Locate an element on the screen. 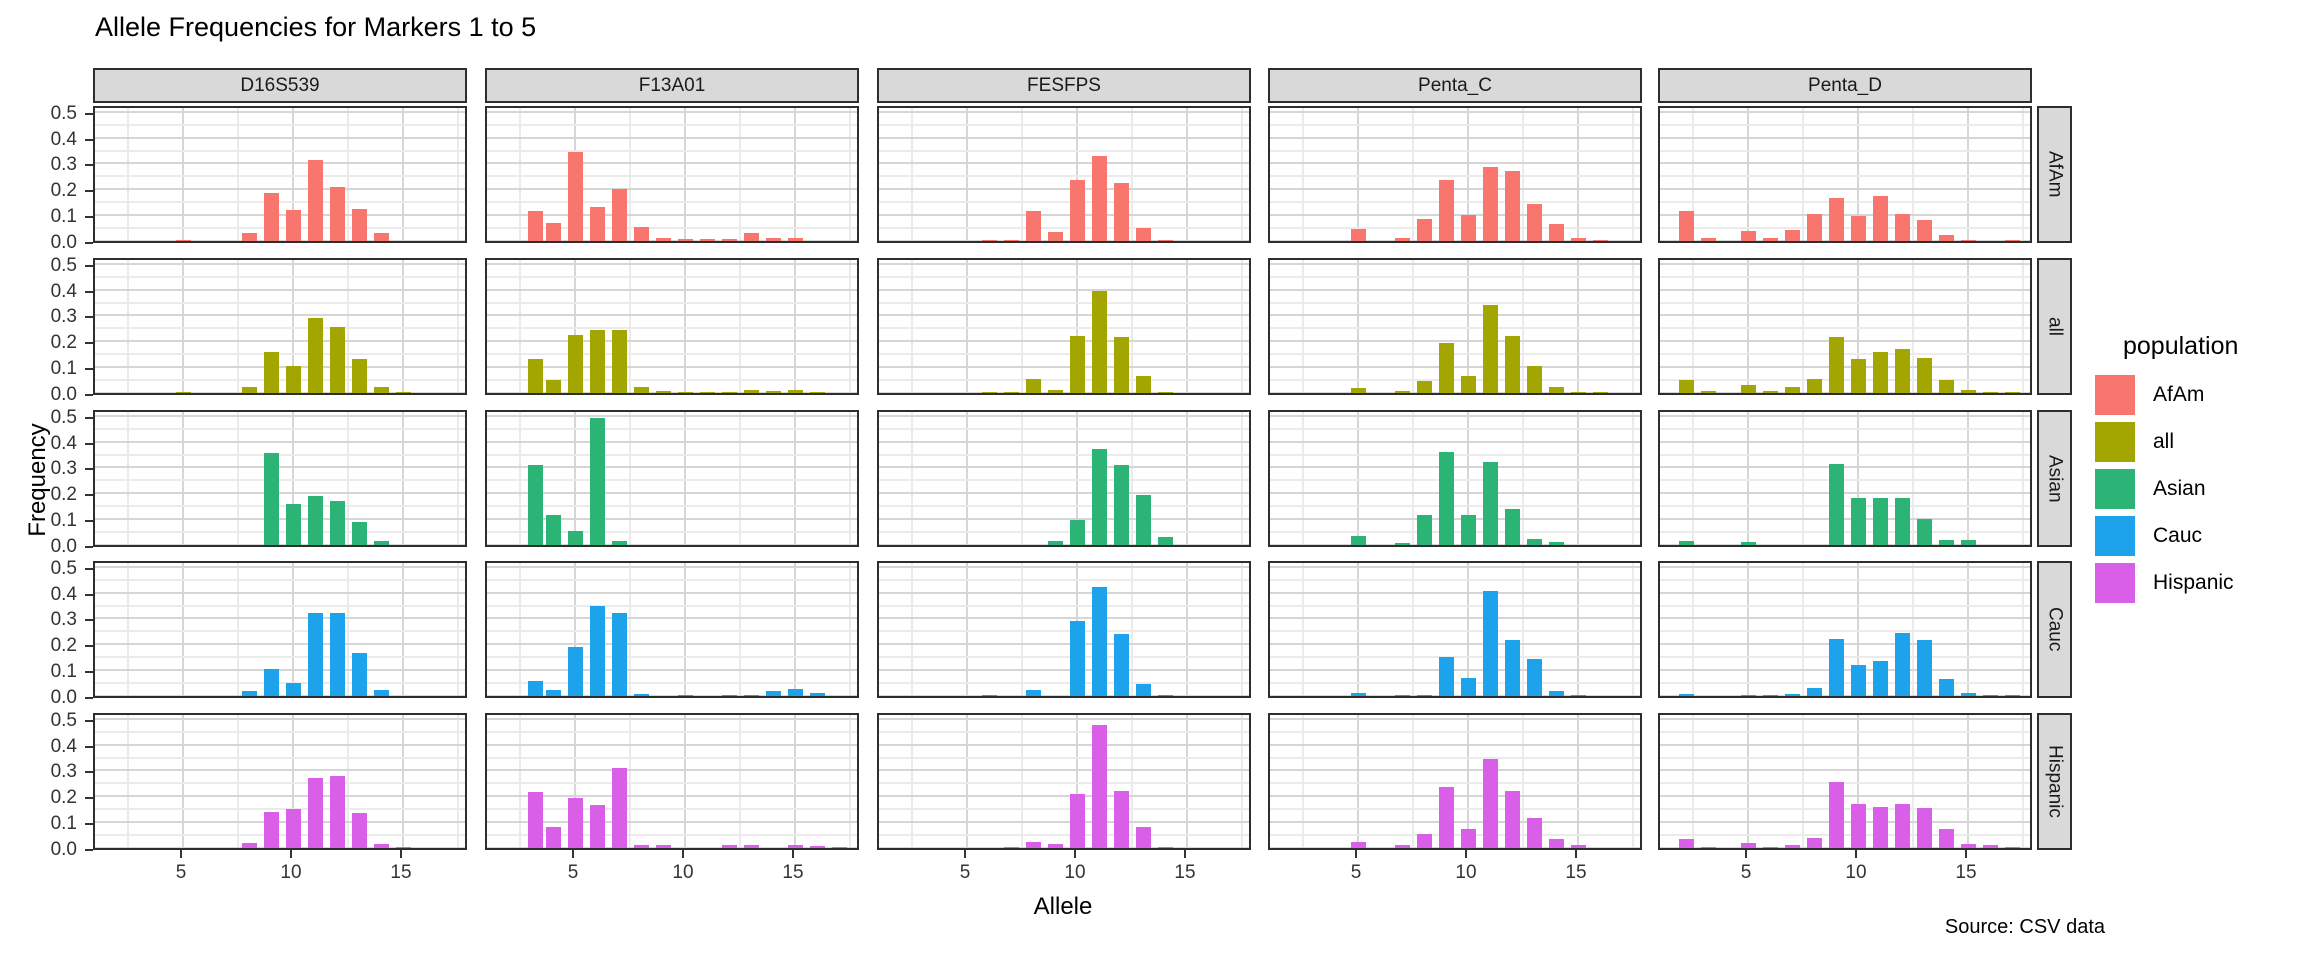  panel-D16S539-all is located at coordinates (280, 326).